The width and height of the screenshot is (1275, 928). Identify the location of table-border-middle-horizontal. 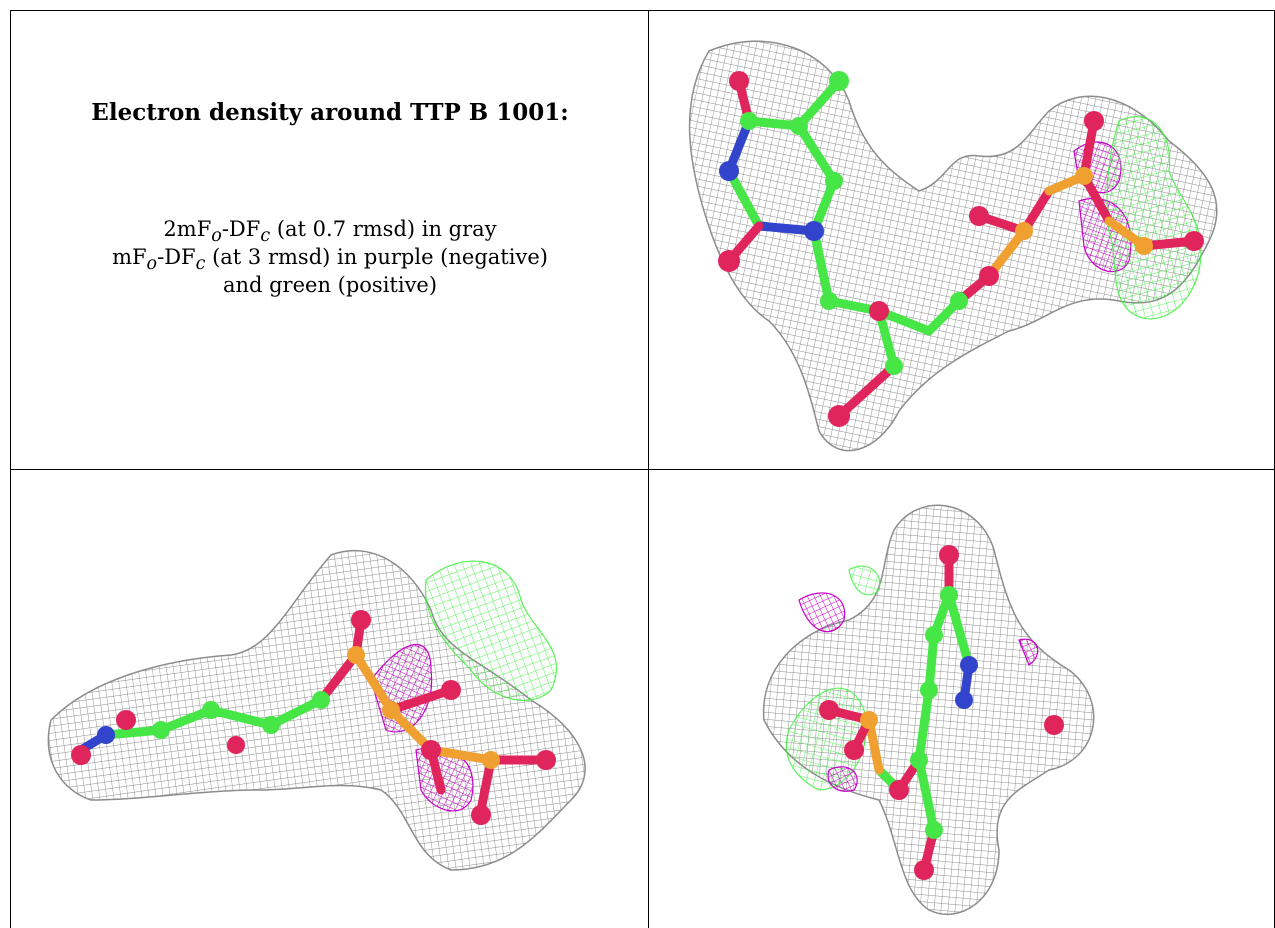
(642, 469).